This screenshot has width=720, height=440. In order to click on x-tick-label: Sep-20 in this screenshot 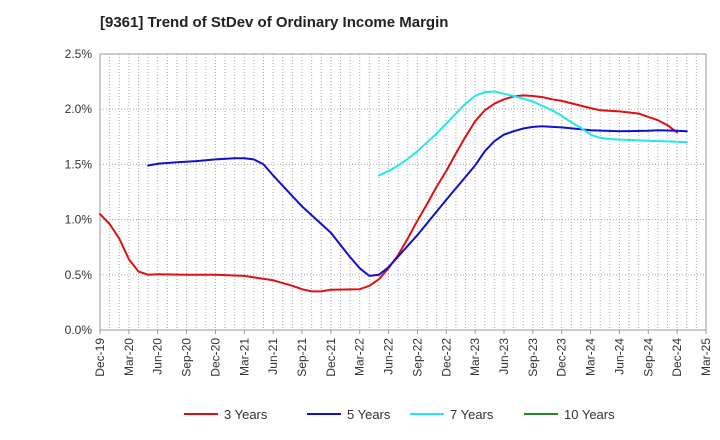, I will do `click(187, 357)`.